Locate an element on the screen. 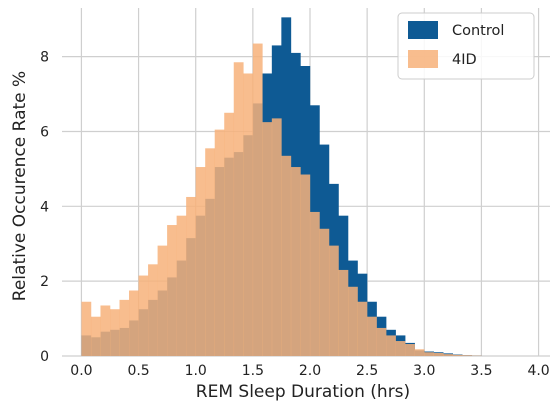  x-tick-label: 4.0 is located at coordinates (538, 371).